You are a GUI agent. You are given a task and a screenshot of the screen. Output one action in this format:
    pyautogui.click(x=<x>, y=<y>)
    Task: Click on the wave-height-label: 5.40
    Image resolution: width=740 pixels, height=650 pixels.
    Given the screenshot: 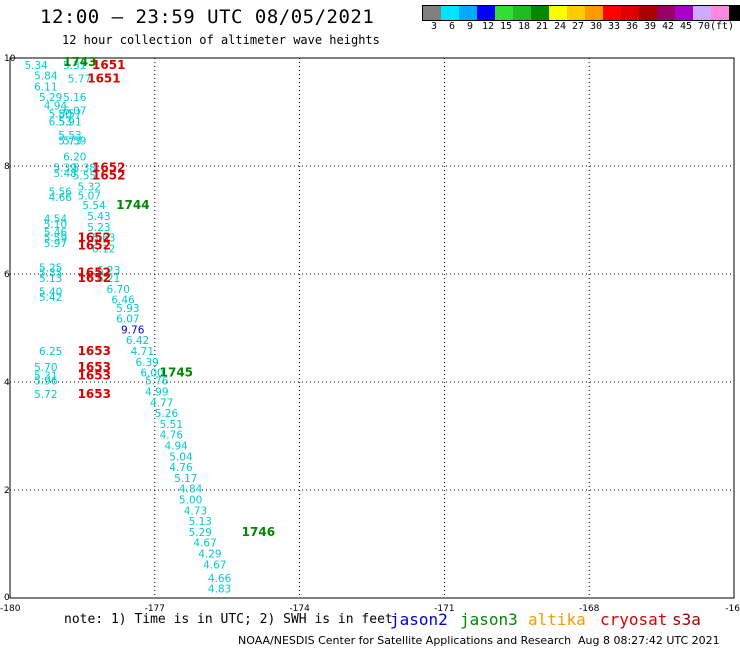 What is the action you would take?
    pyautogui.click(x=50, y=293)
    